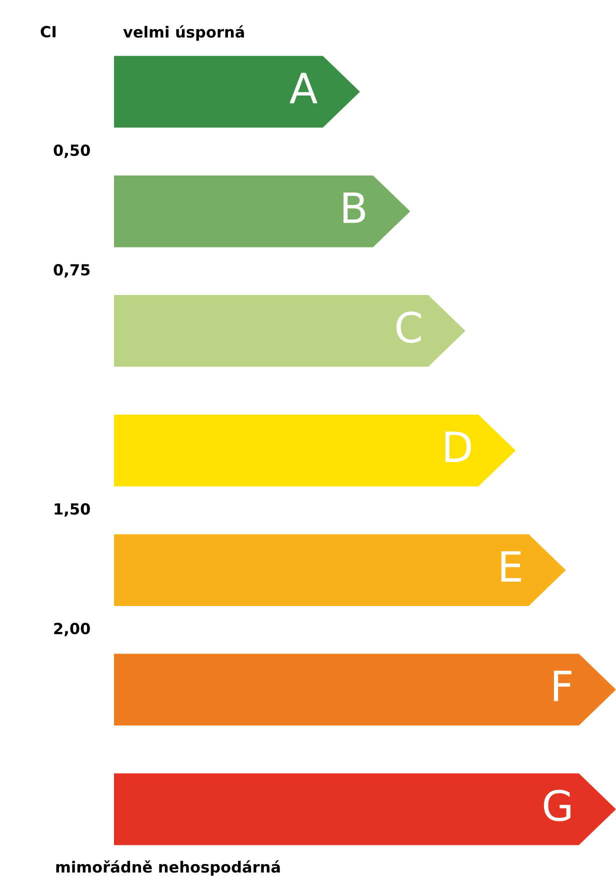  Describe the element at coordinates (563, 686) in the screenshot. I see `y-tick-label: F` at that location.